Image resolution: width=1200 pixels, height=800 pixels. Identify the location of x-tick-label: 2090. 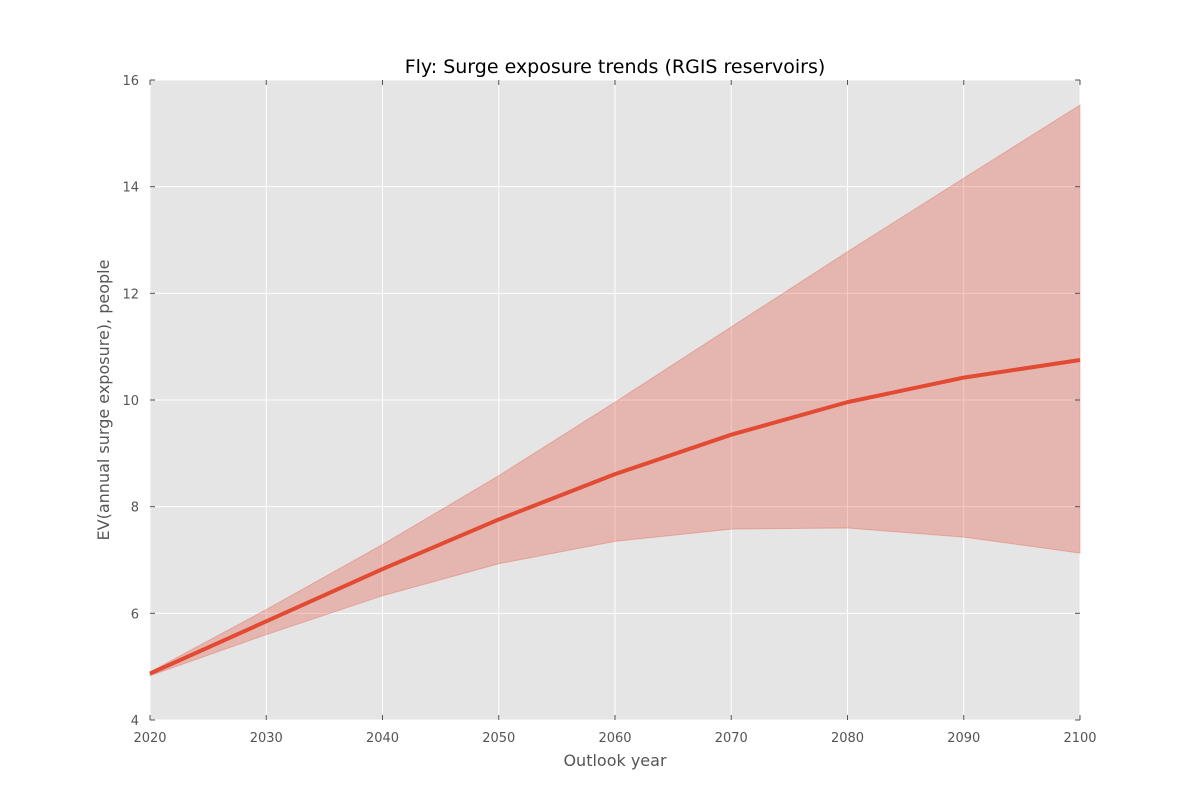
(963, 738).